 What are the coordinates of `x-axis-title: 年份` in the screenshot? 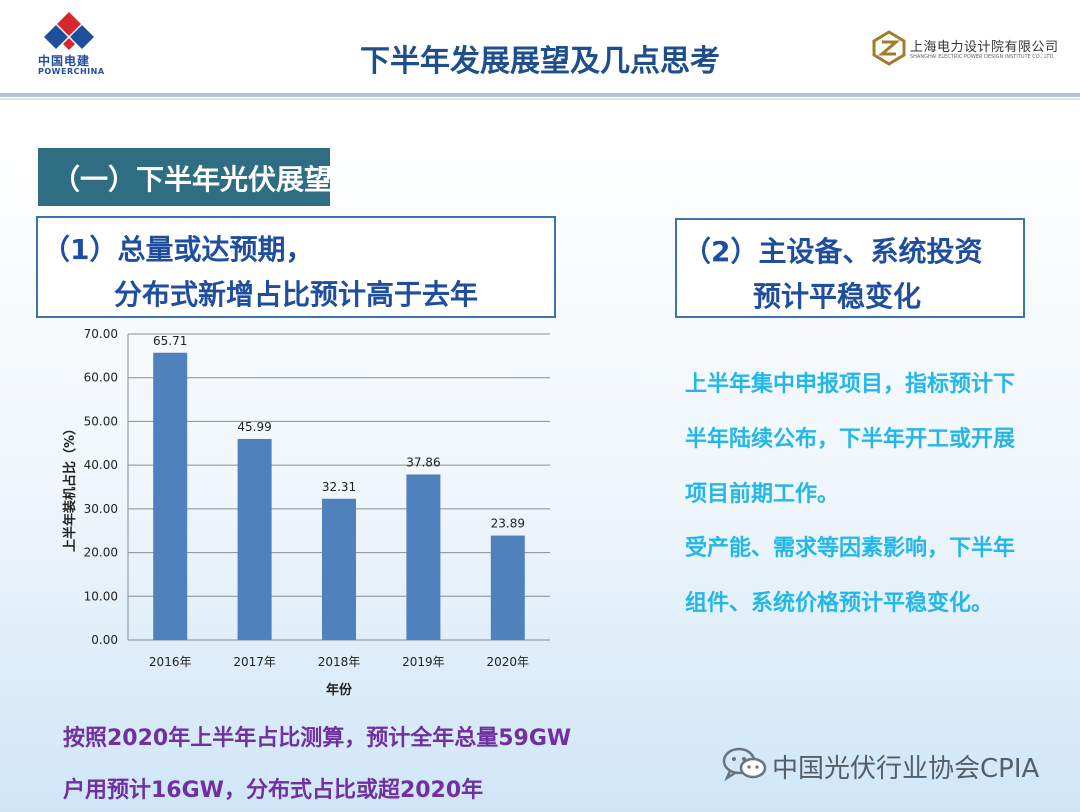 It's located at (339, 690).